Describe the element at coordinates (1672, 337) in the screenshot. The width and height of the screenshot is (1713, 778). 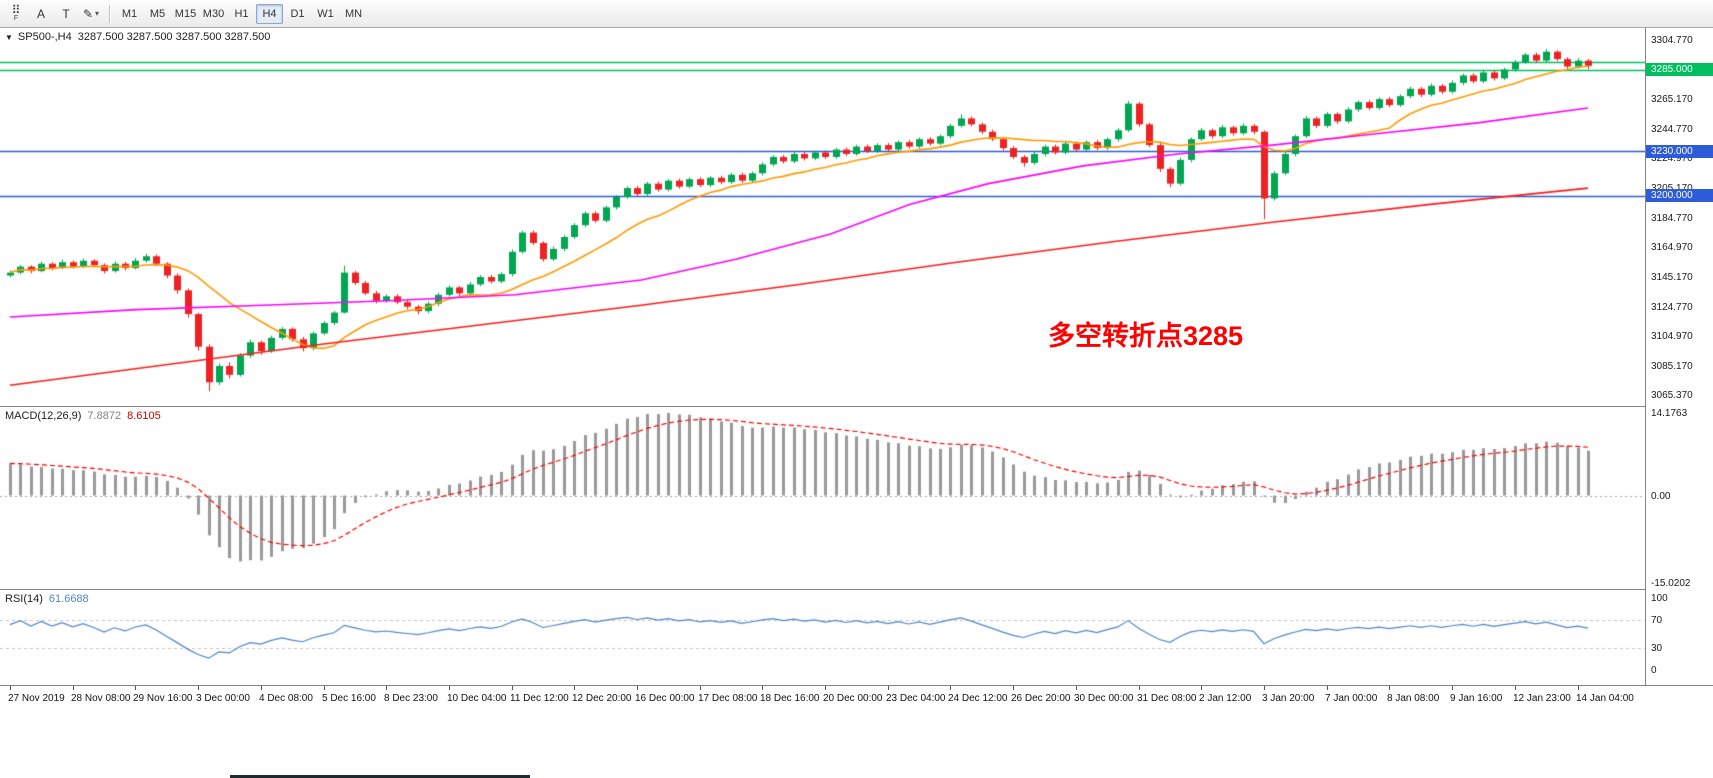
I see `price-axis-label: 3104.970` at that location.